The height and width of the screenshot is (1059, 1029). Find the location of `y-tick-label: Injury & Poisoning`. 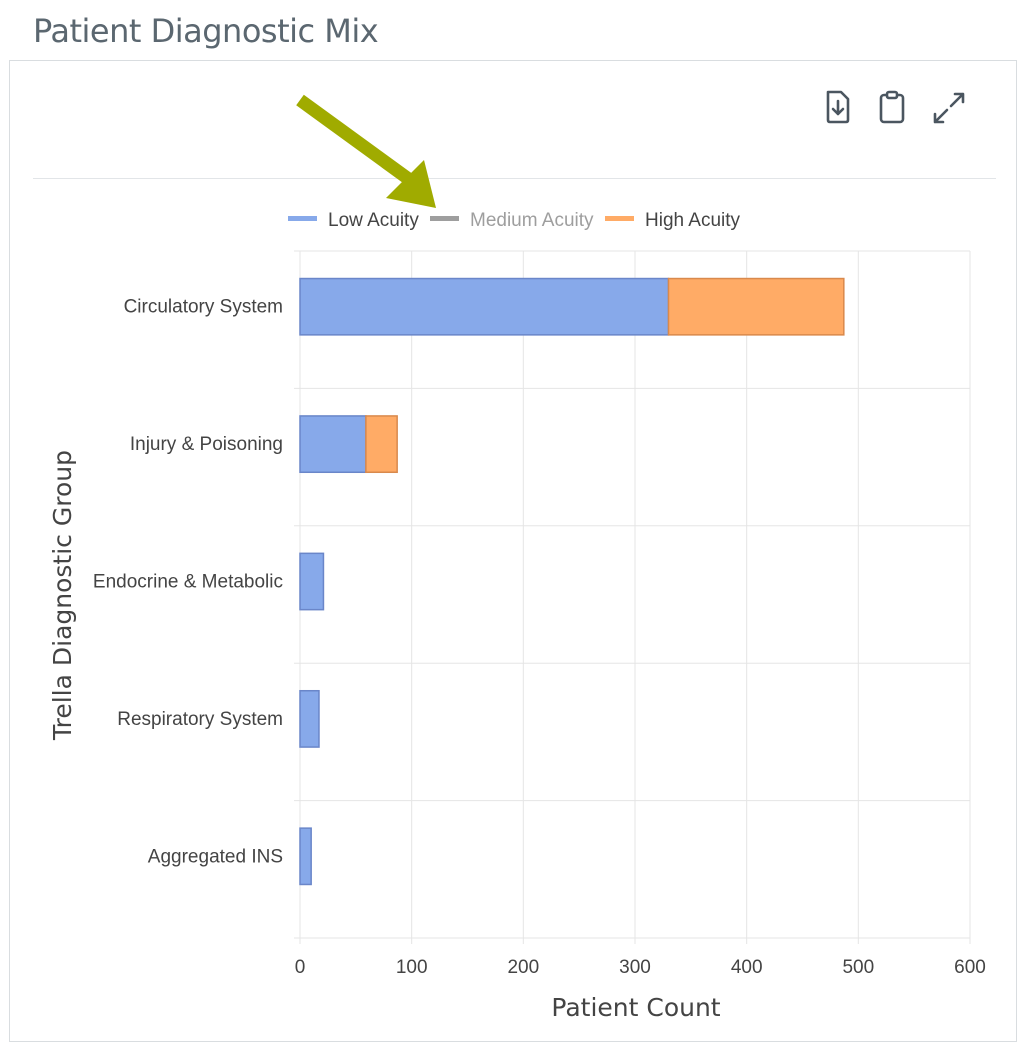

y-tick-label: Injury & Poisoning is located at coordinates (206, 444).